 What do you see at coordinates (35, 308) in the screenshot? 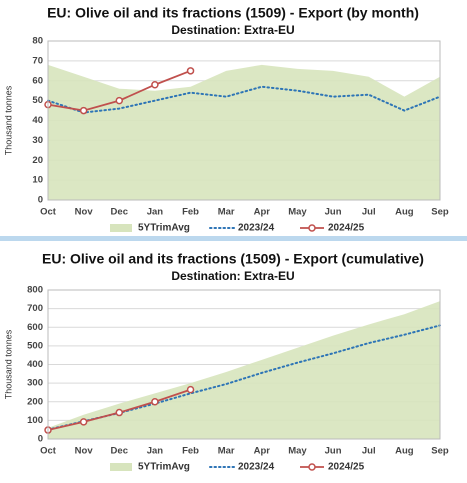
I see `y-tick-label: 700` at bounding box center [35, 308].